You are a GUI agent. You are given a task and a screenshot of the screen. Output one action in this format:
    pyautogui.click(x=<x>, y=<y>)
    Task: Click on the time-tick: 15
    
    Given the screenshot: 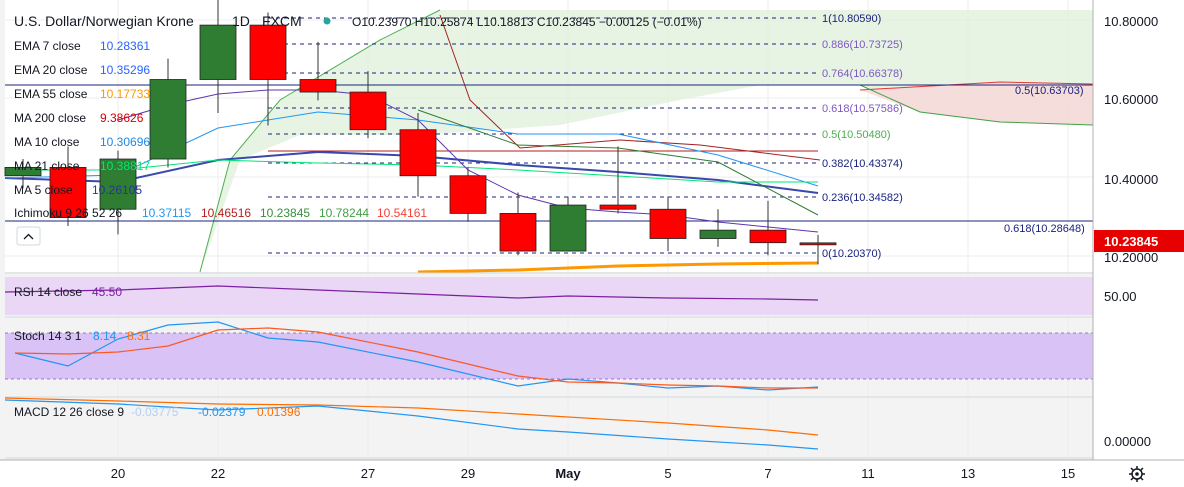 What is the action you would take?
    pyautogui.click(x=1068, y=473)
    